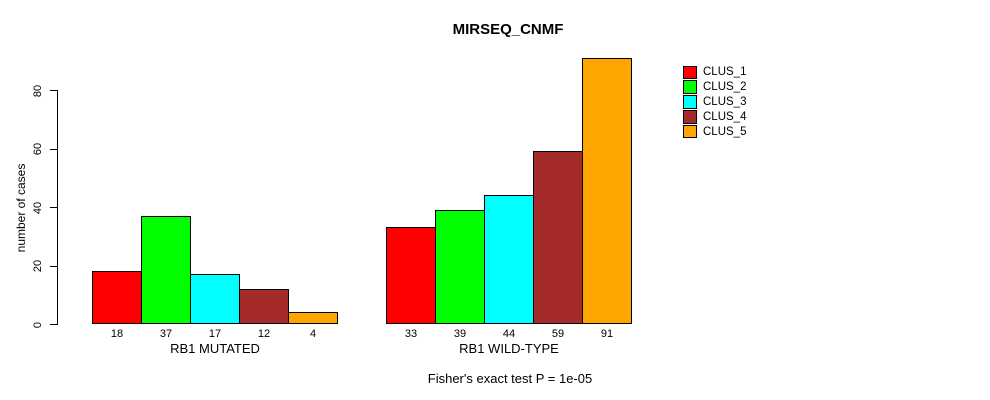  I want to click on group-label: RB1 MUTATED, so click(215, 348).